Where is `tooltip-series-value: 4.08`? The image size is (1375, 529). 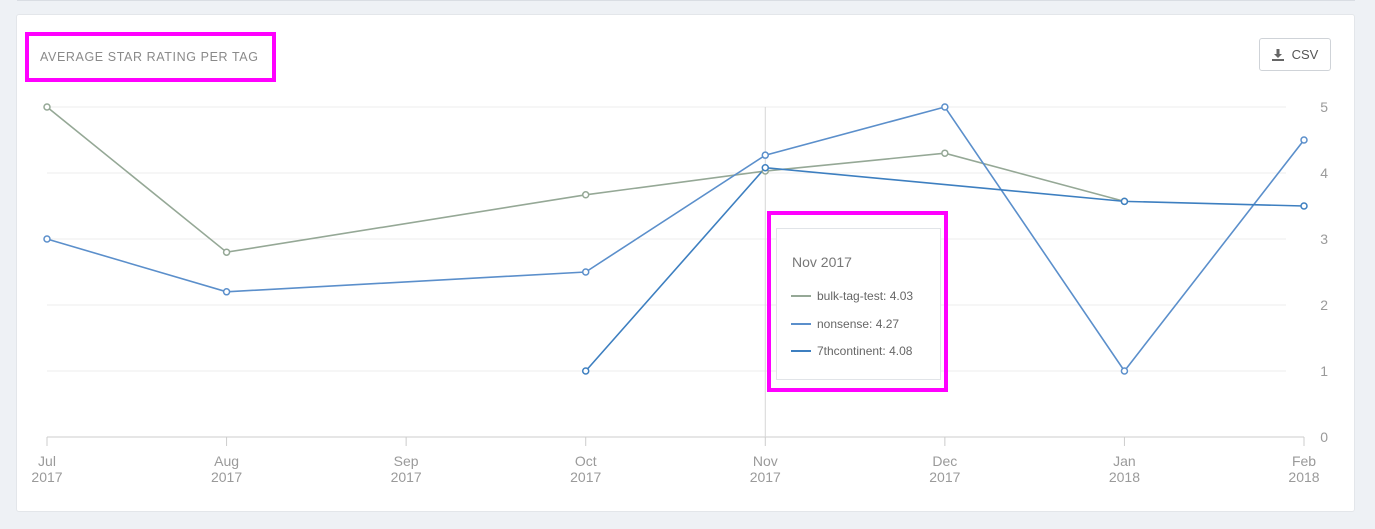 tooltip-series-value: 4.08 is located at coordinates (901, 351).